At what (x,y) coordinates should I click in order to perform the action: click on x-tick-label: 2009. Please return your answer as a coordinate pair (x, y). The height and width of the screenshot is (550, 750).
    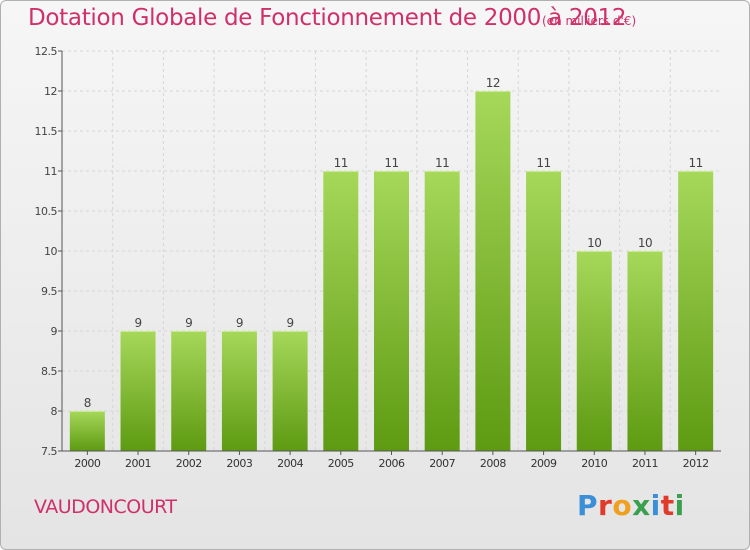
    Looking at the image, I should click on (544, 463).